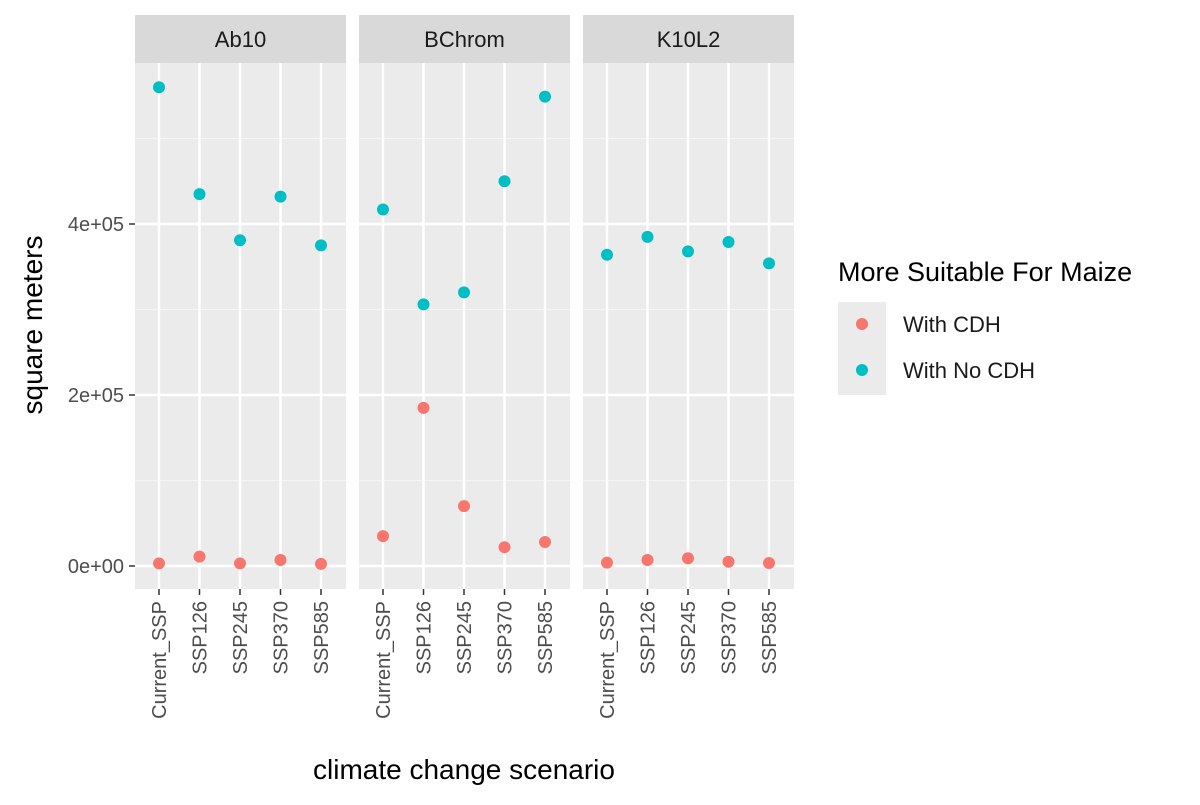  I want to click on legend-label-with-cdh: With CDH, so click(952, 324).